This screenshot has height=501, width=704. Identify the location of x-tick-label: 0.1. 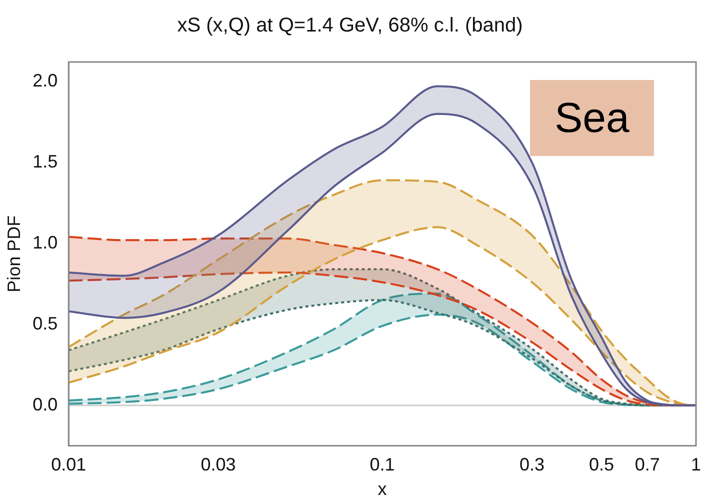
(382, 464).